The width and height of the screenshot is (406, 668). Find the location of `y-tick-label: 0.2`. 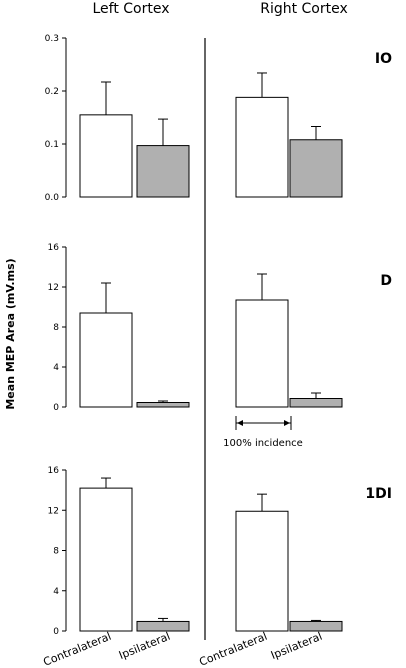

y-tick-label: 0.2 is located at coordinates (52, 92).